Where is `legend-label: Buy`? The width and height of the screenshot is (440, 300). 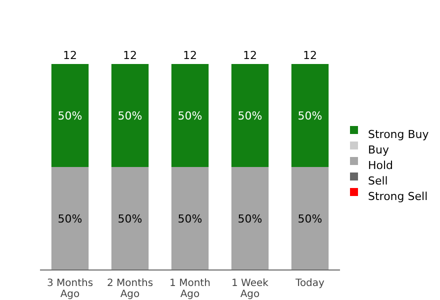 legend-label: Buy is located at coordinates (379, 150).